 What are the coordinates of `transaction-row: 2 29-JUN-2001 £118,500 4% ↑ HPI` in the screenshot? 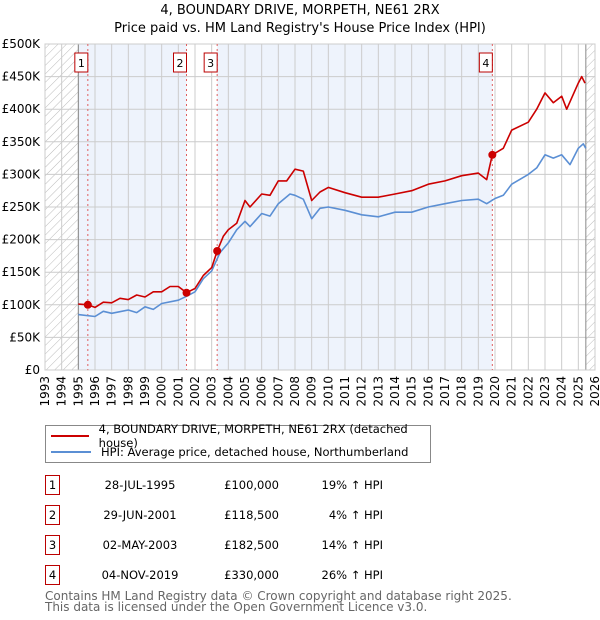 It's located at (245, 515).